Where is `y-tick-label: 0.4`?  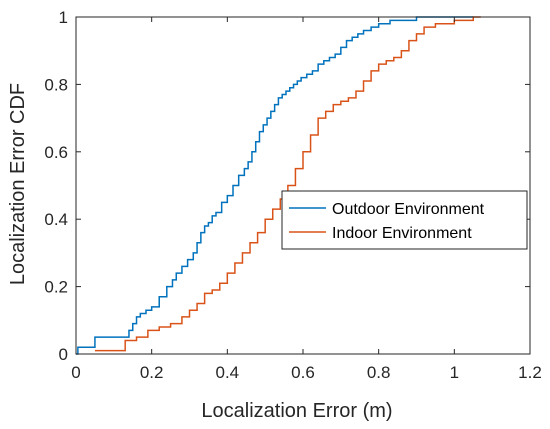
y-tick-label: 0.4 is located at coordinates (56, 219).